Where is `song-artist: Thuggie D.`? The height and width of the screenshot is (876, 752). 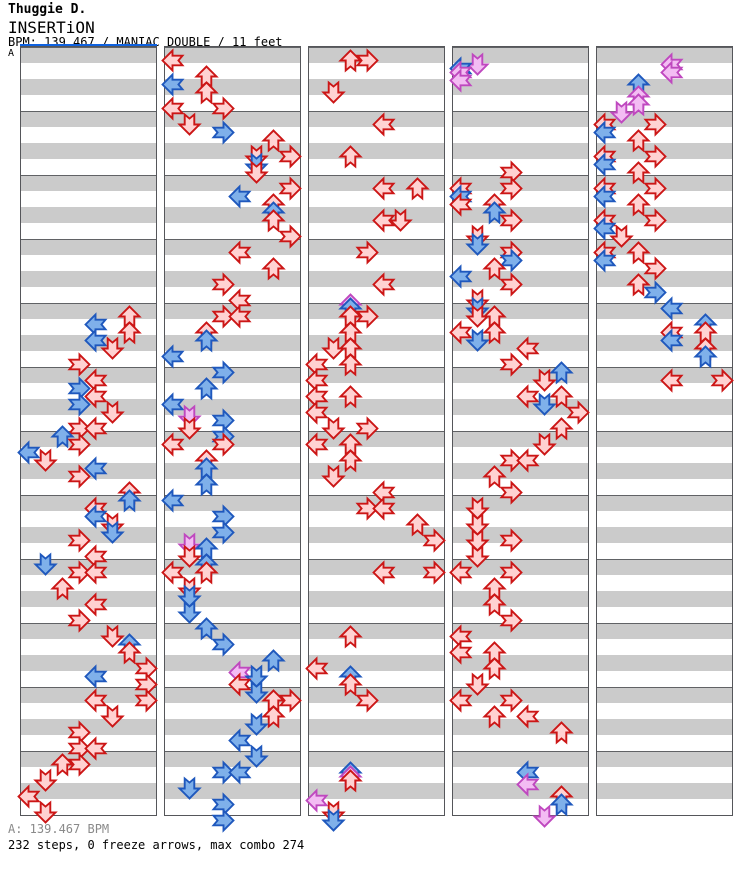 song-artist: Thuggie D. is located at coordinates (47, 9).